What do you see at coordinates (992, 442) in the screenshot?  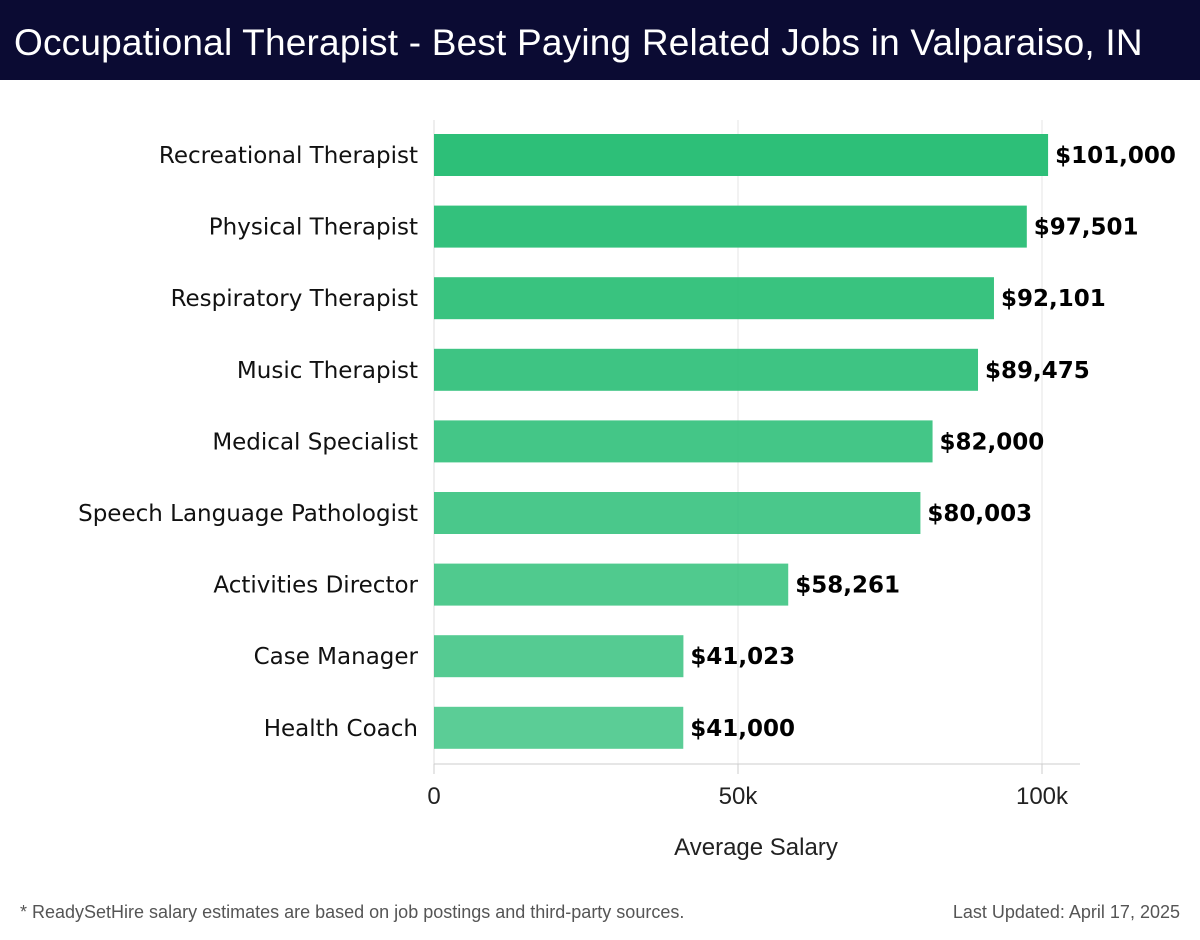 I see `value-label: $82,000` at bounding box center [992, 442].